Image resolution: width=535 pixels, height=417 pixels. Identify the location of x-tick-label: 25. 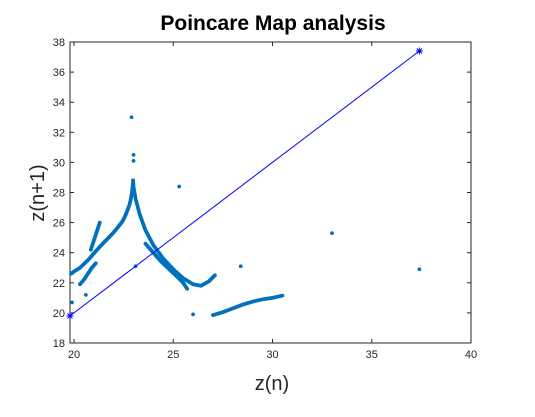
(173, 355).